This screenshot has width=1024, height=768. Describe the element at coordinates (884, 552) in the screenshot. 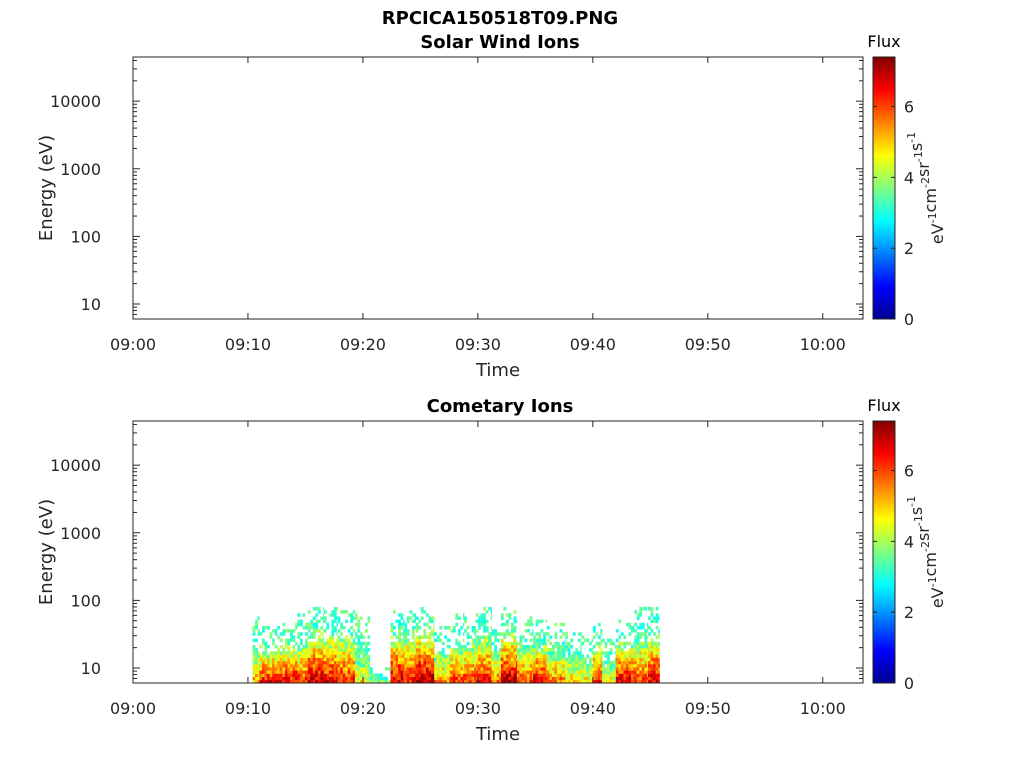

I see `colorbar-gradient` at that location.